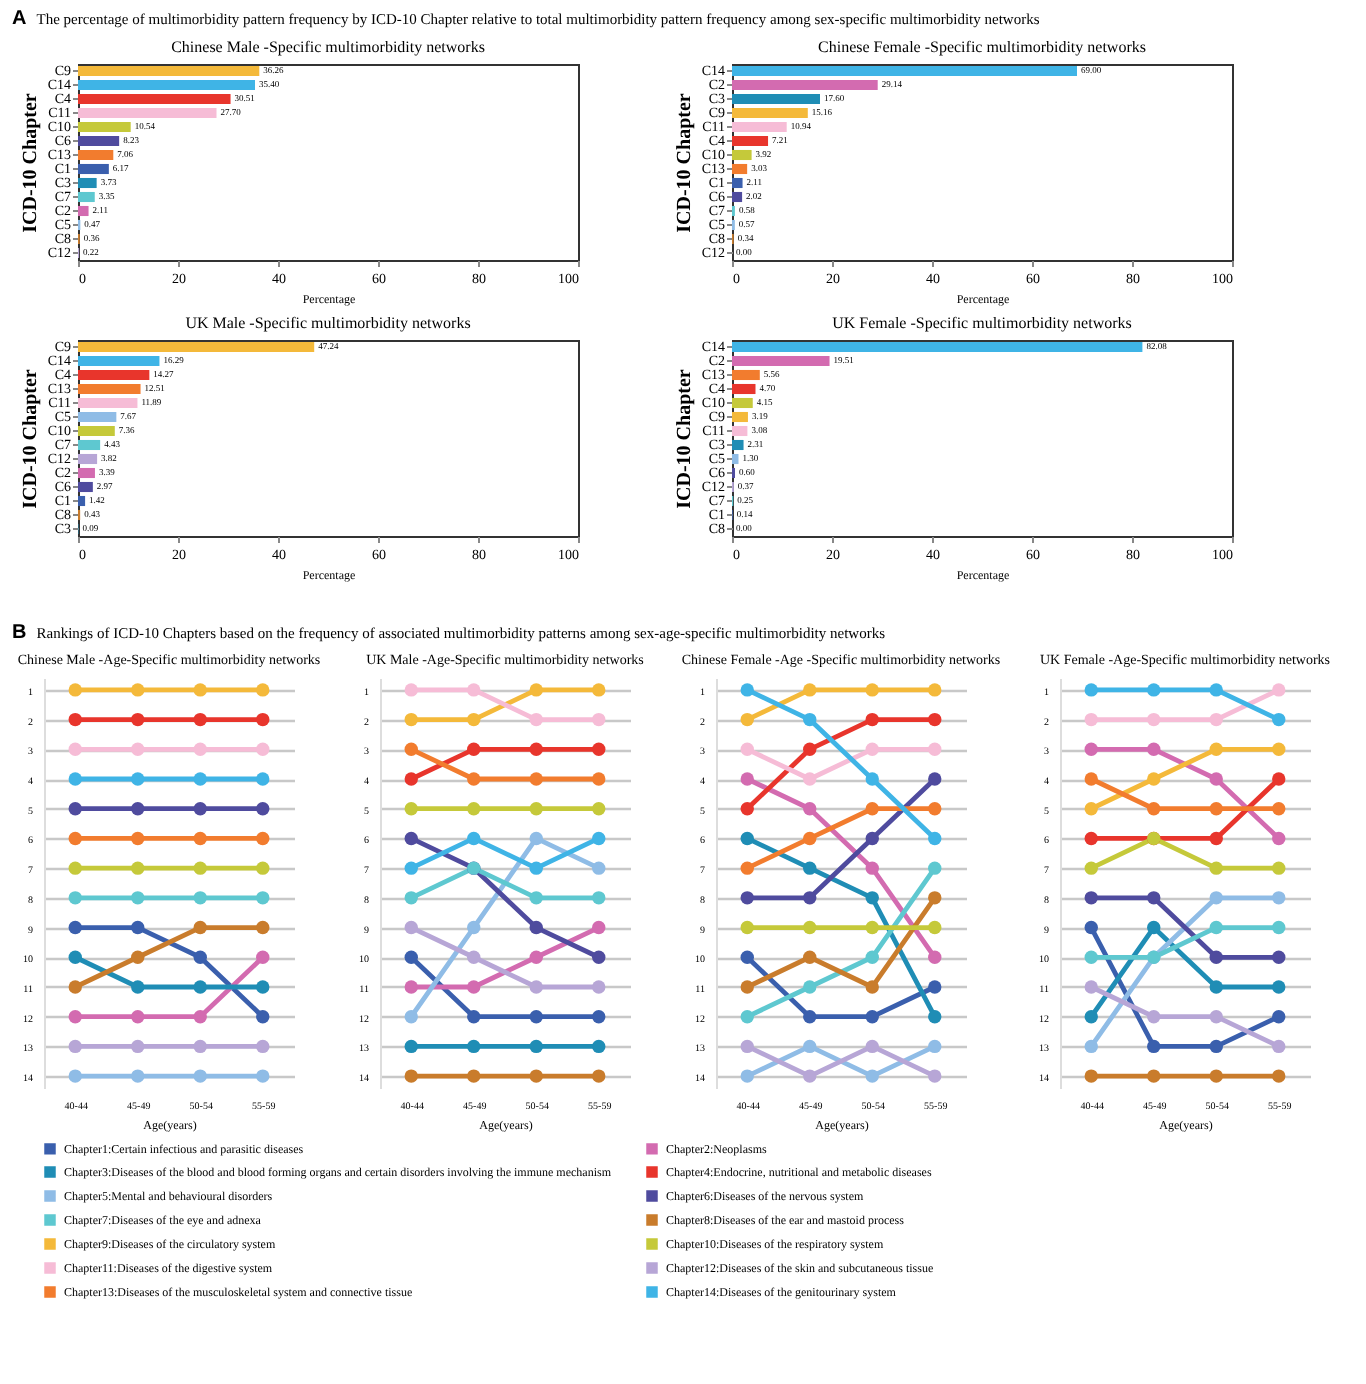 The width and height of the screenshot is (1366, 1384). I want to click on y-axis-title: ICD-10 Chapter, so click(684, 438).